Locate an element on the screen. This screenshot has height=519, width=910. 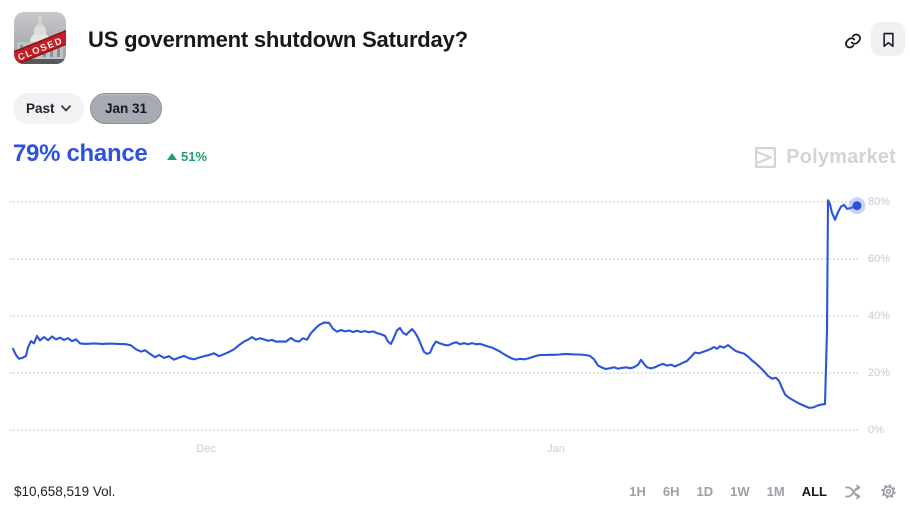
chart-settings-button is located at coordinates (888, 491).